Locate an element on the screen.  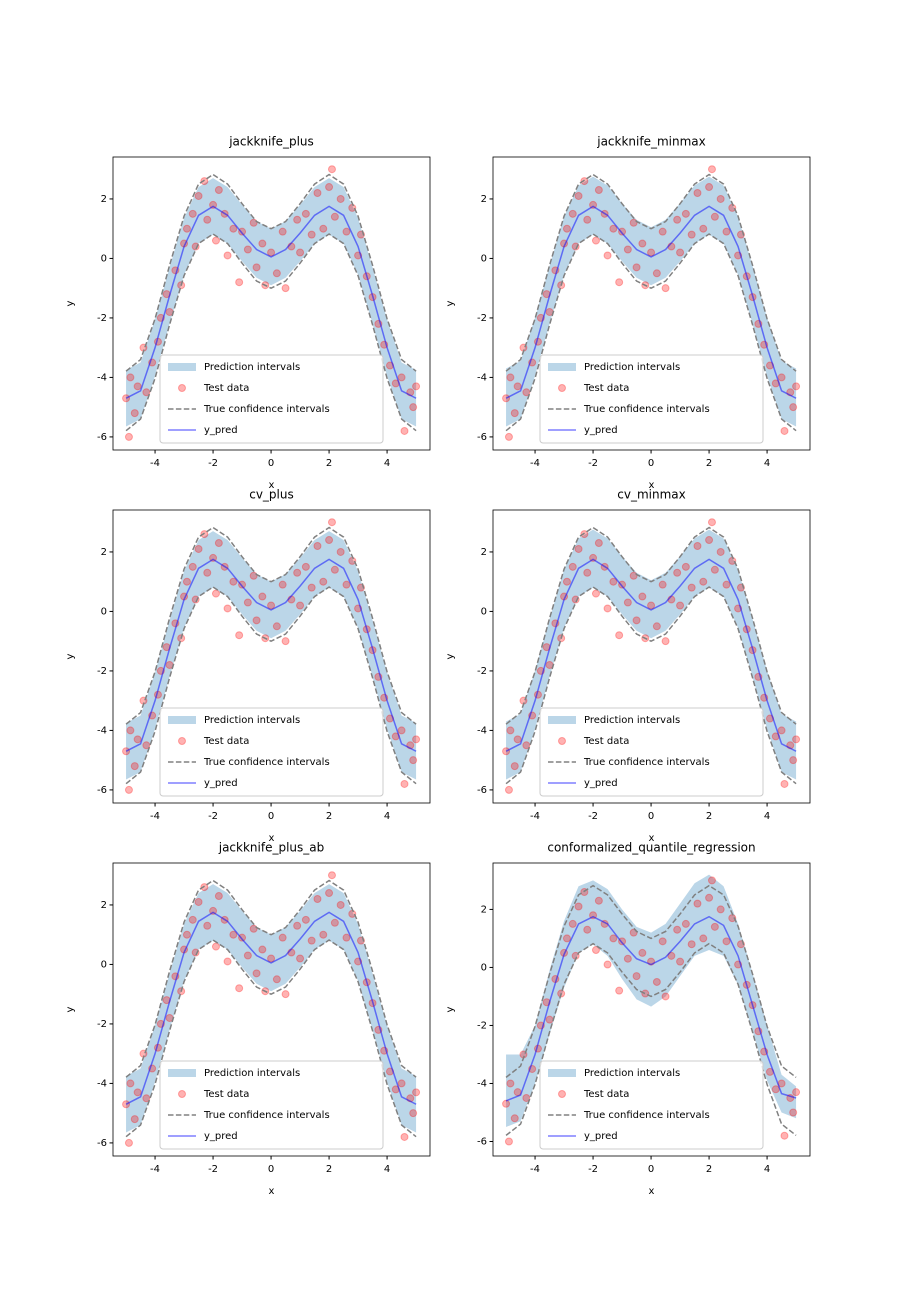
x-label: x is located at coordinates (272, 485).